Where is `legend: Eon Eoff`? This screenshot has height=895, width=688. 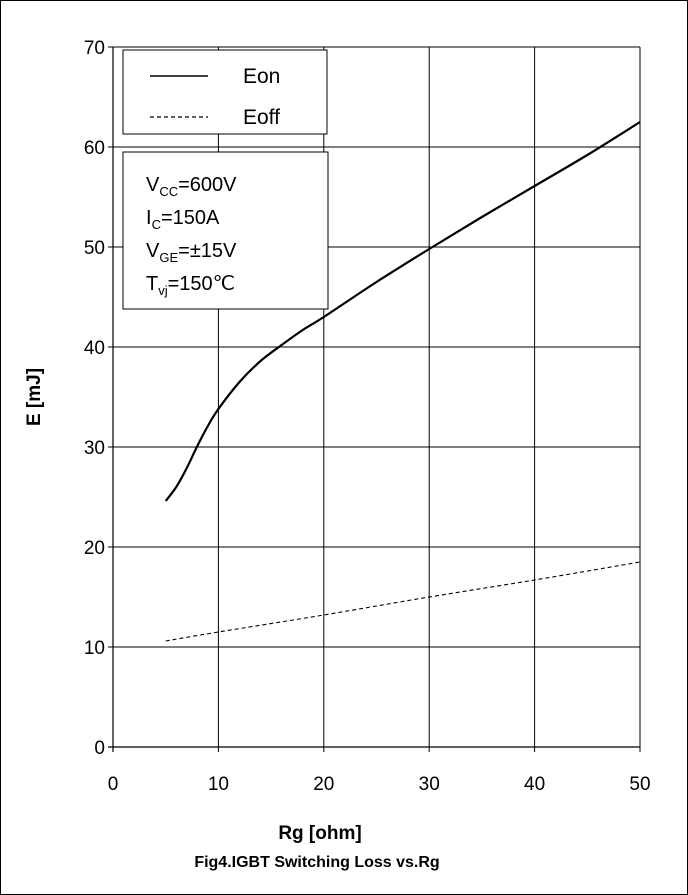 legend: Eon Eoff is located at coordinates (225, 92).